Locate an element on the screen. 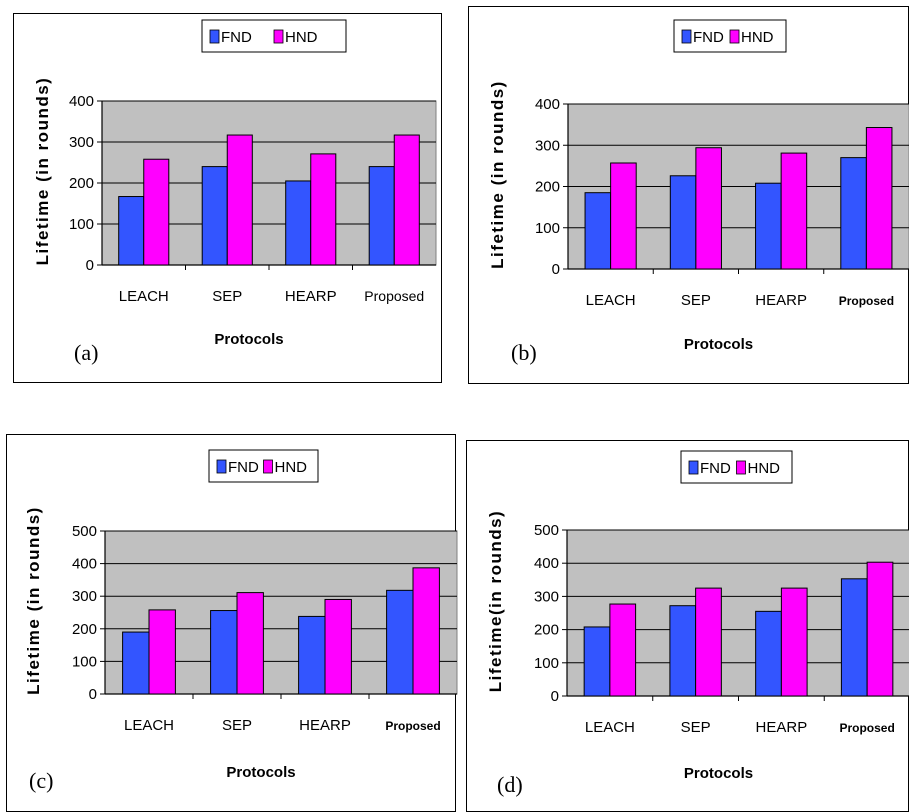 The height and width of the screenshot is (812, 909). panel-label: (b) is located at coordinates (524, 352).